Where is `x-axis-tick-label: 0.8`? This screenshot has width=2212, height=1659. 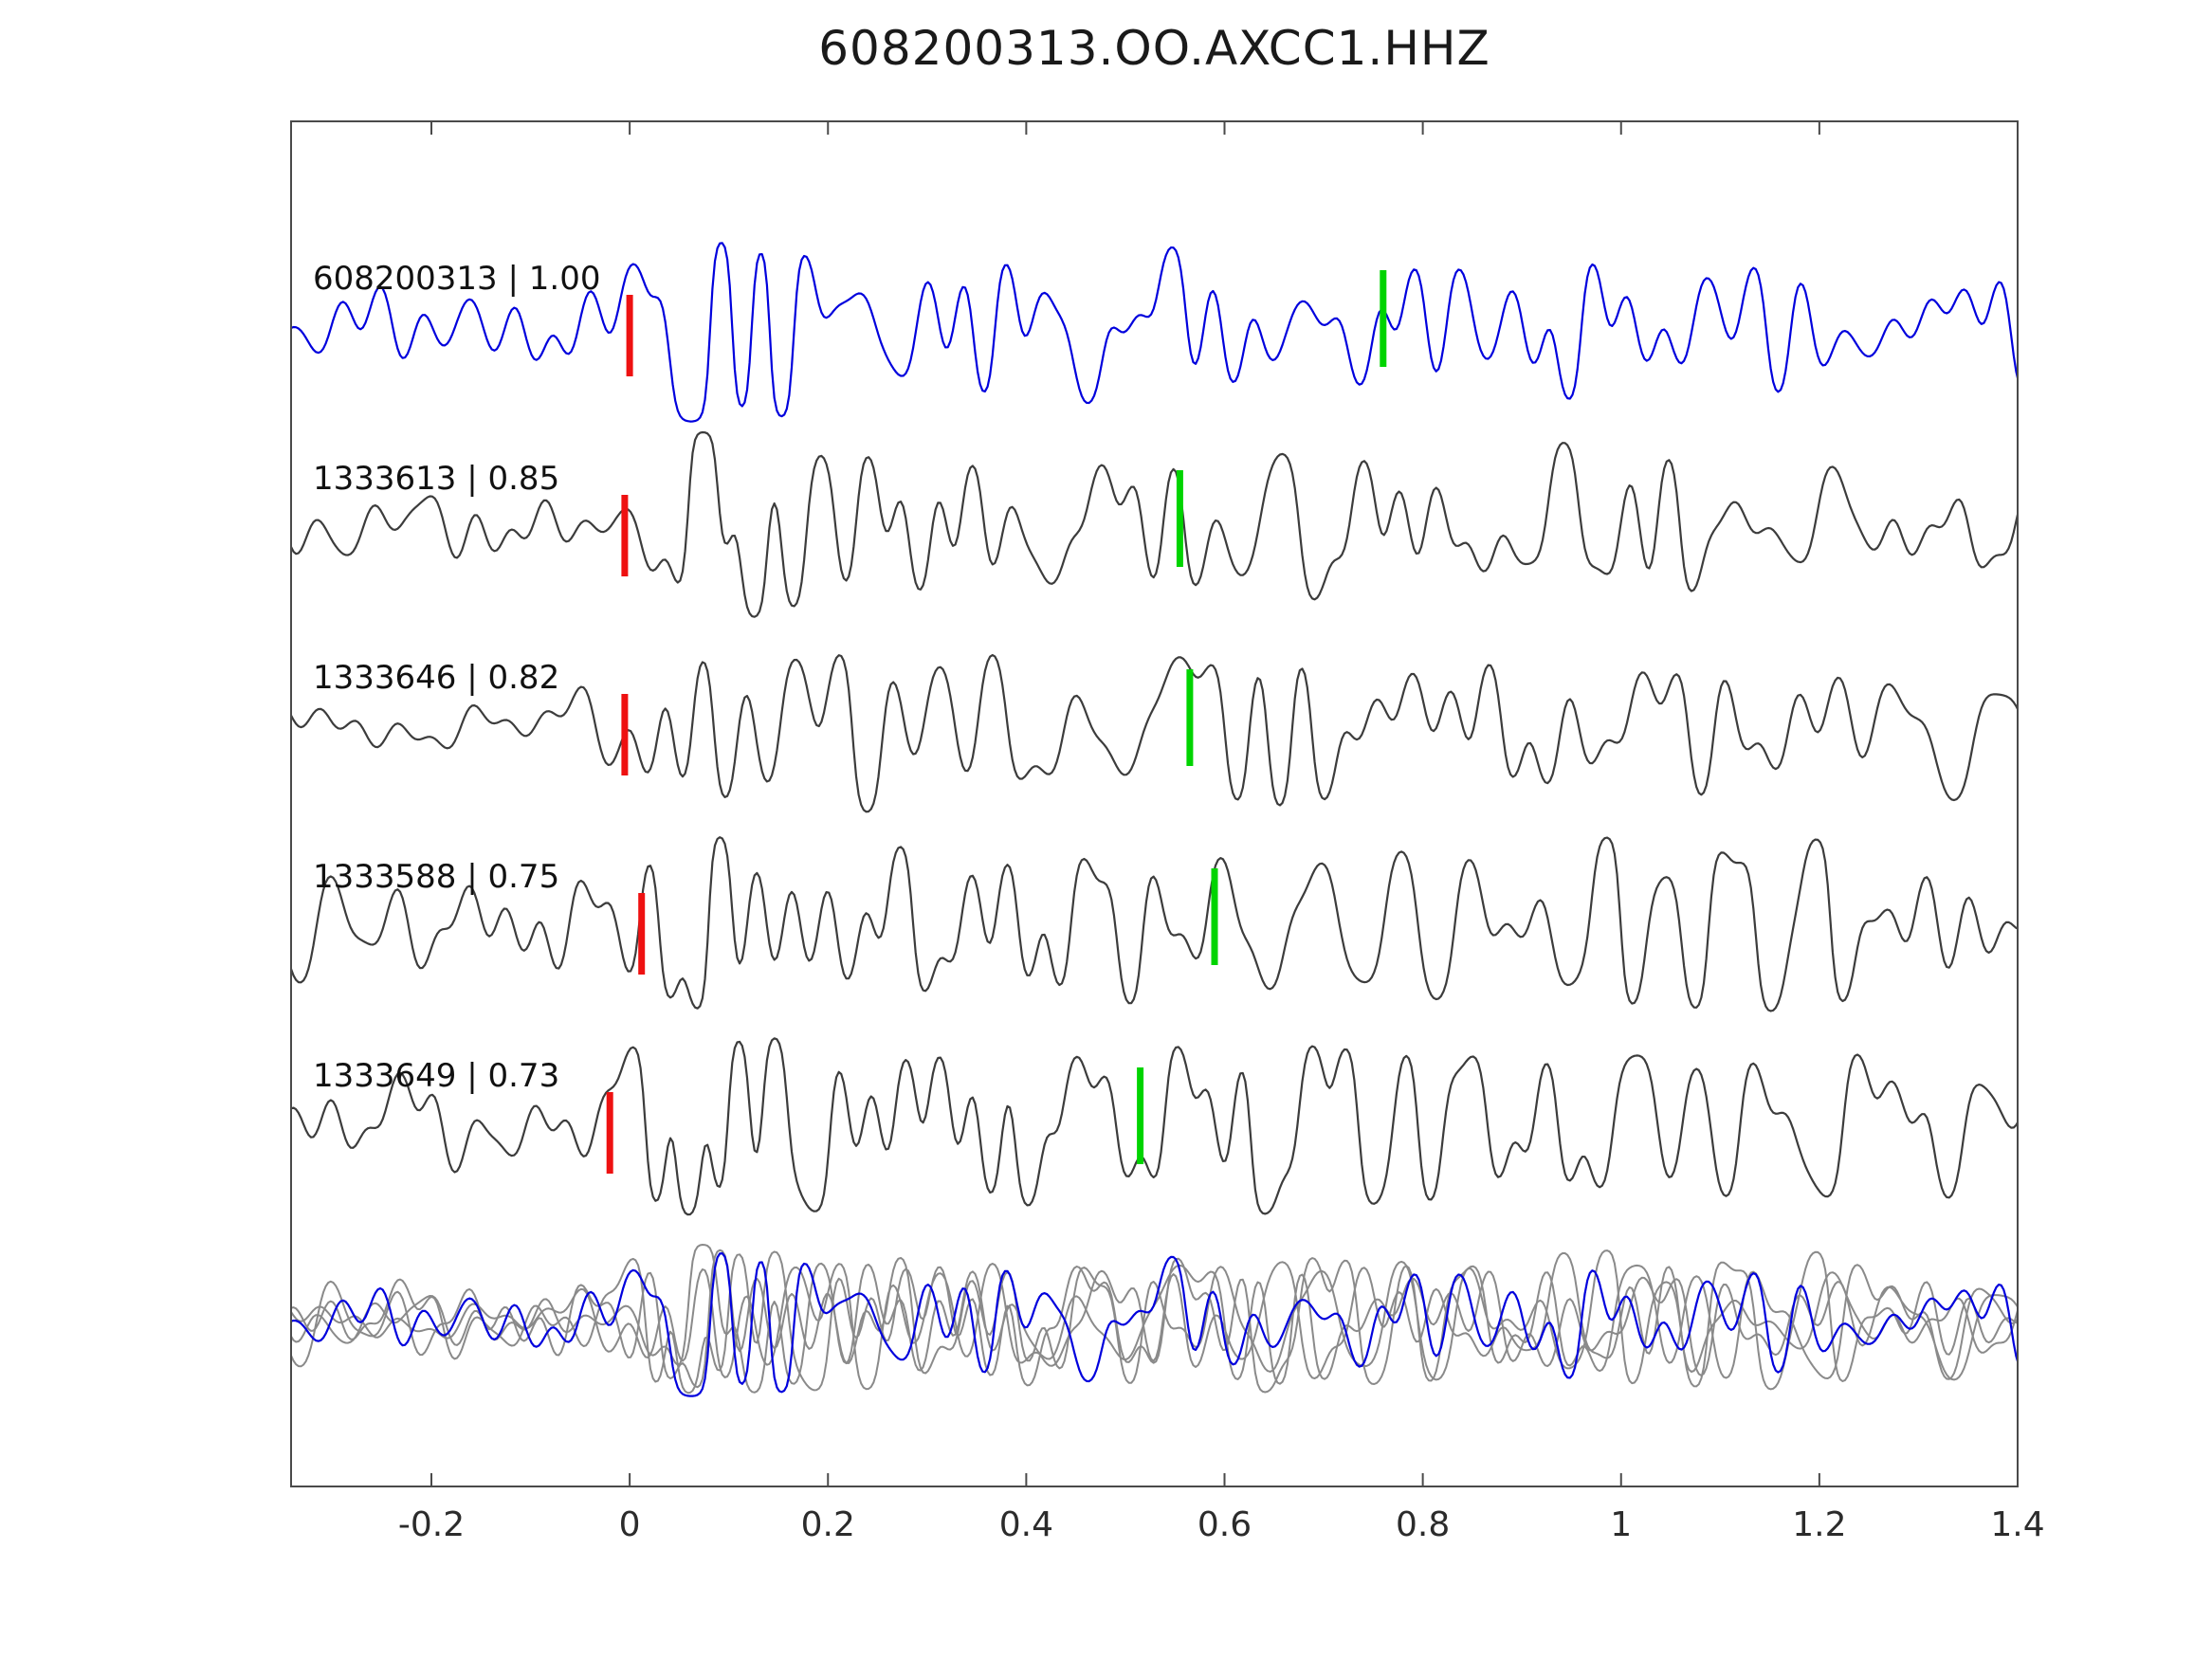 x-axis-tick-label: 0.8 is located at coordinates (1423, 1524).